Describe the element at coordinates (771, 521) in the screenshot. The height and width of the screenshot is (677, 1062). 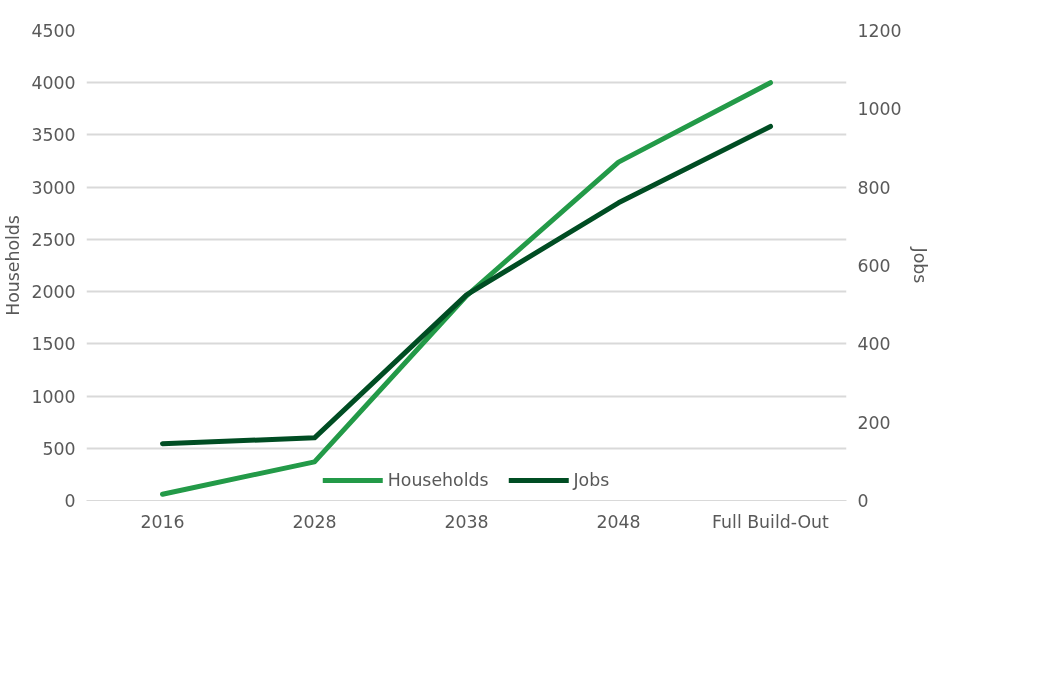
I see `x-tick-label: Full Build-Out` at that location.